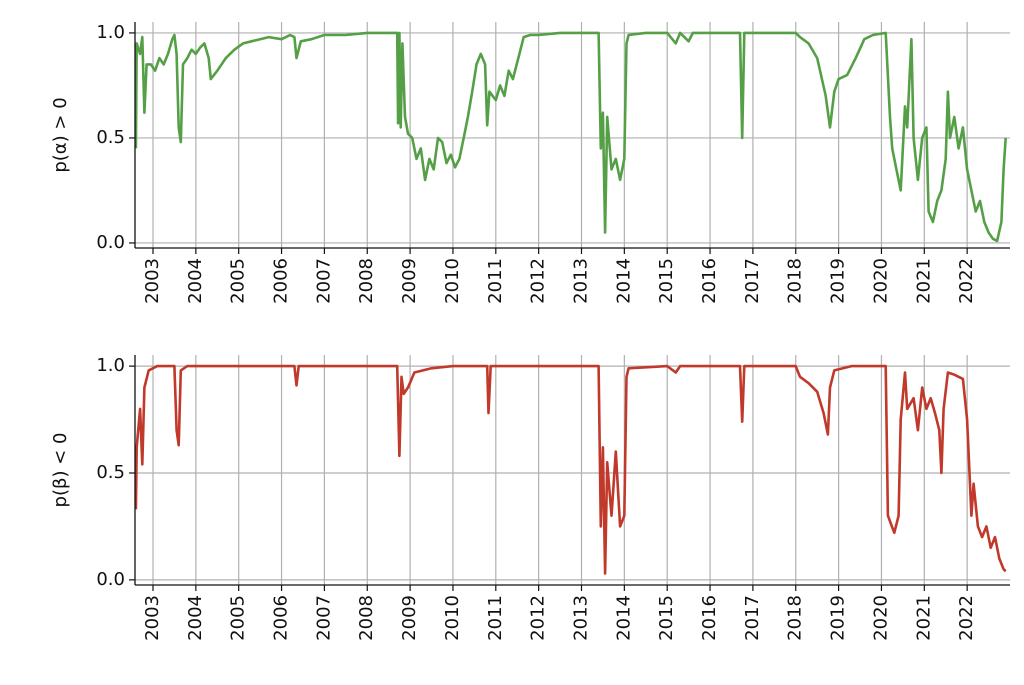 The image size is (1024, 685). I want to click on y-axis-label: p(α) > 0, so click(60, 134).